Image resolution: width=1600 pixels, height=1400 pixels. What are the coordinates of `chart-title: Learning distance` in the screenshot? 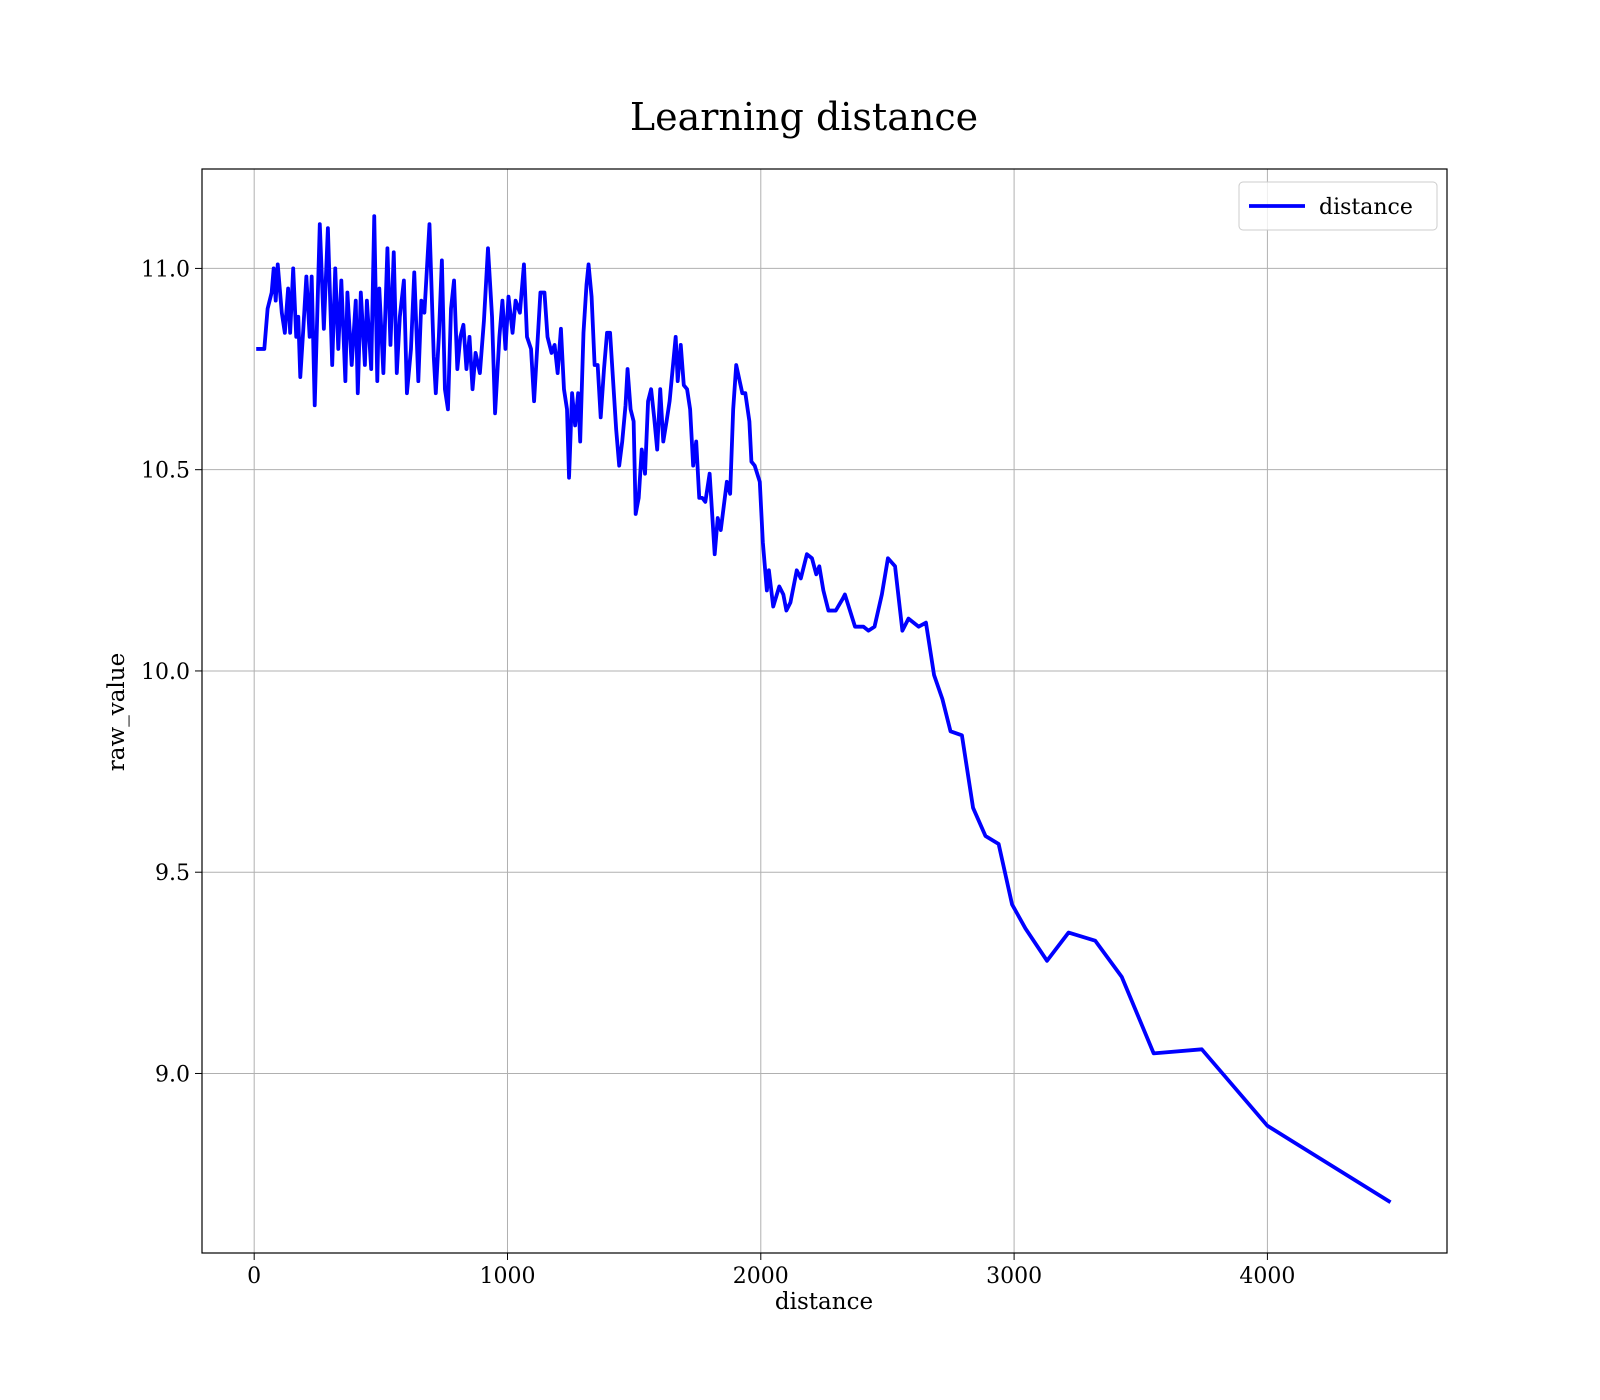 It's located at (804, 117).